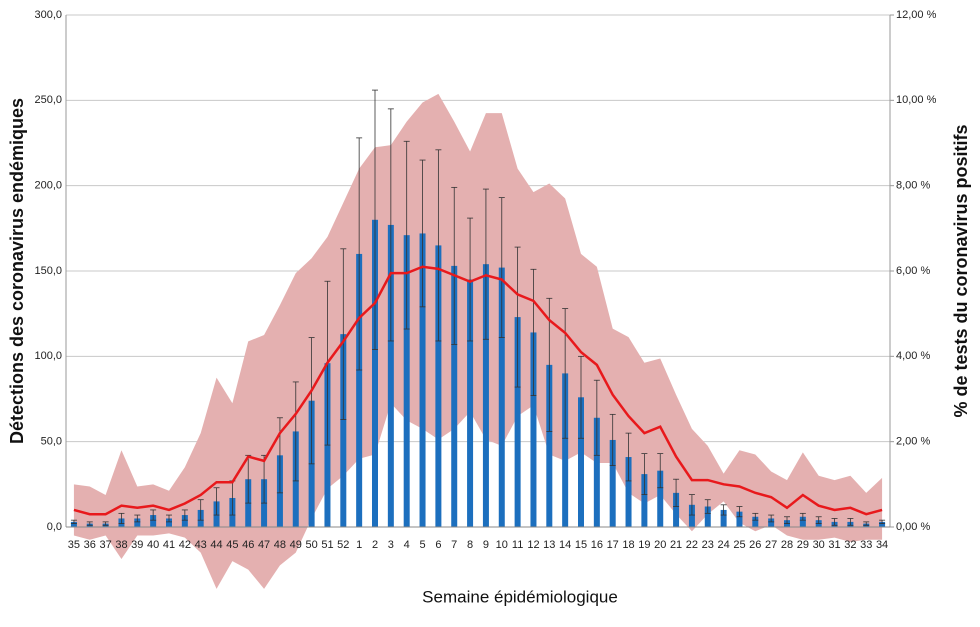 Image resolution: width=980 pixels, height=627 pixels. I want to click on y2-tick-label: 0,00 %, so click(913, 527).